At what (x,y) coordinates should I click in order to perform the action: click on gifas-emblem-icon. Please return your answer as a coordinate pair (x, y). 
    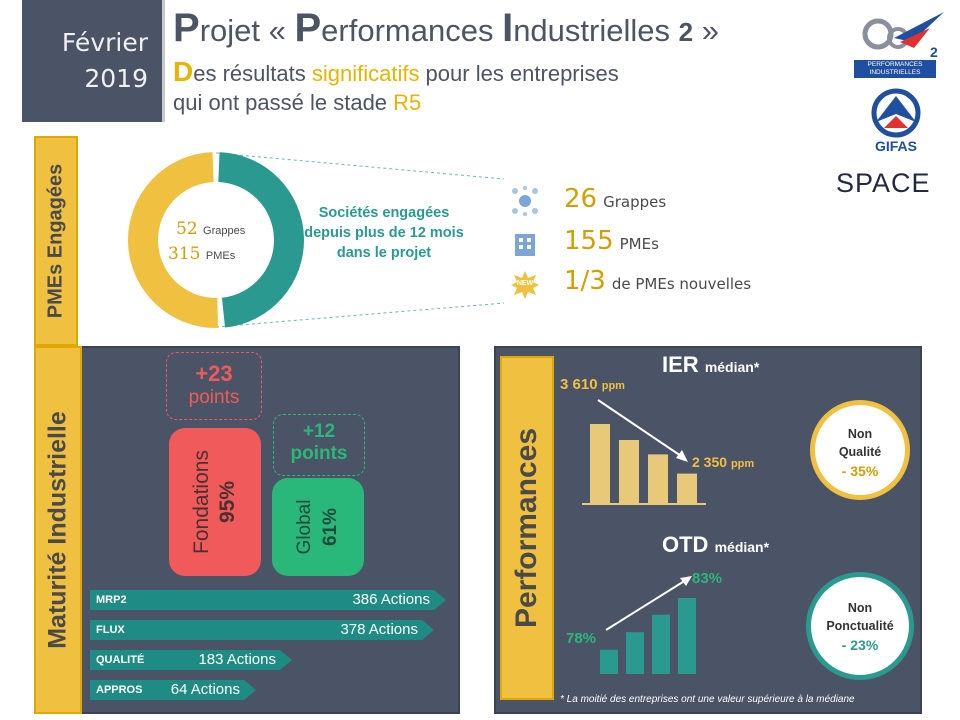
    Looking at the image, I should click on (896, 113).